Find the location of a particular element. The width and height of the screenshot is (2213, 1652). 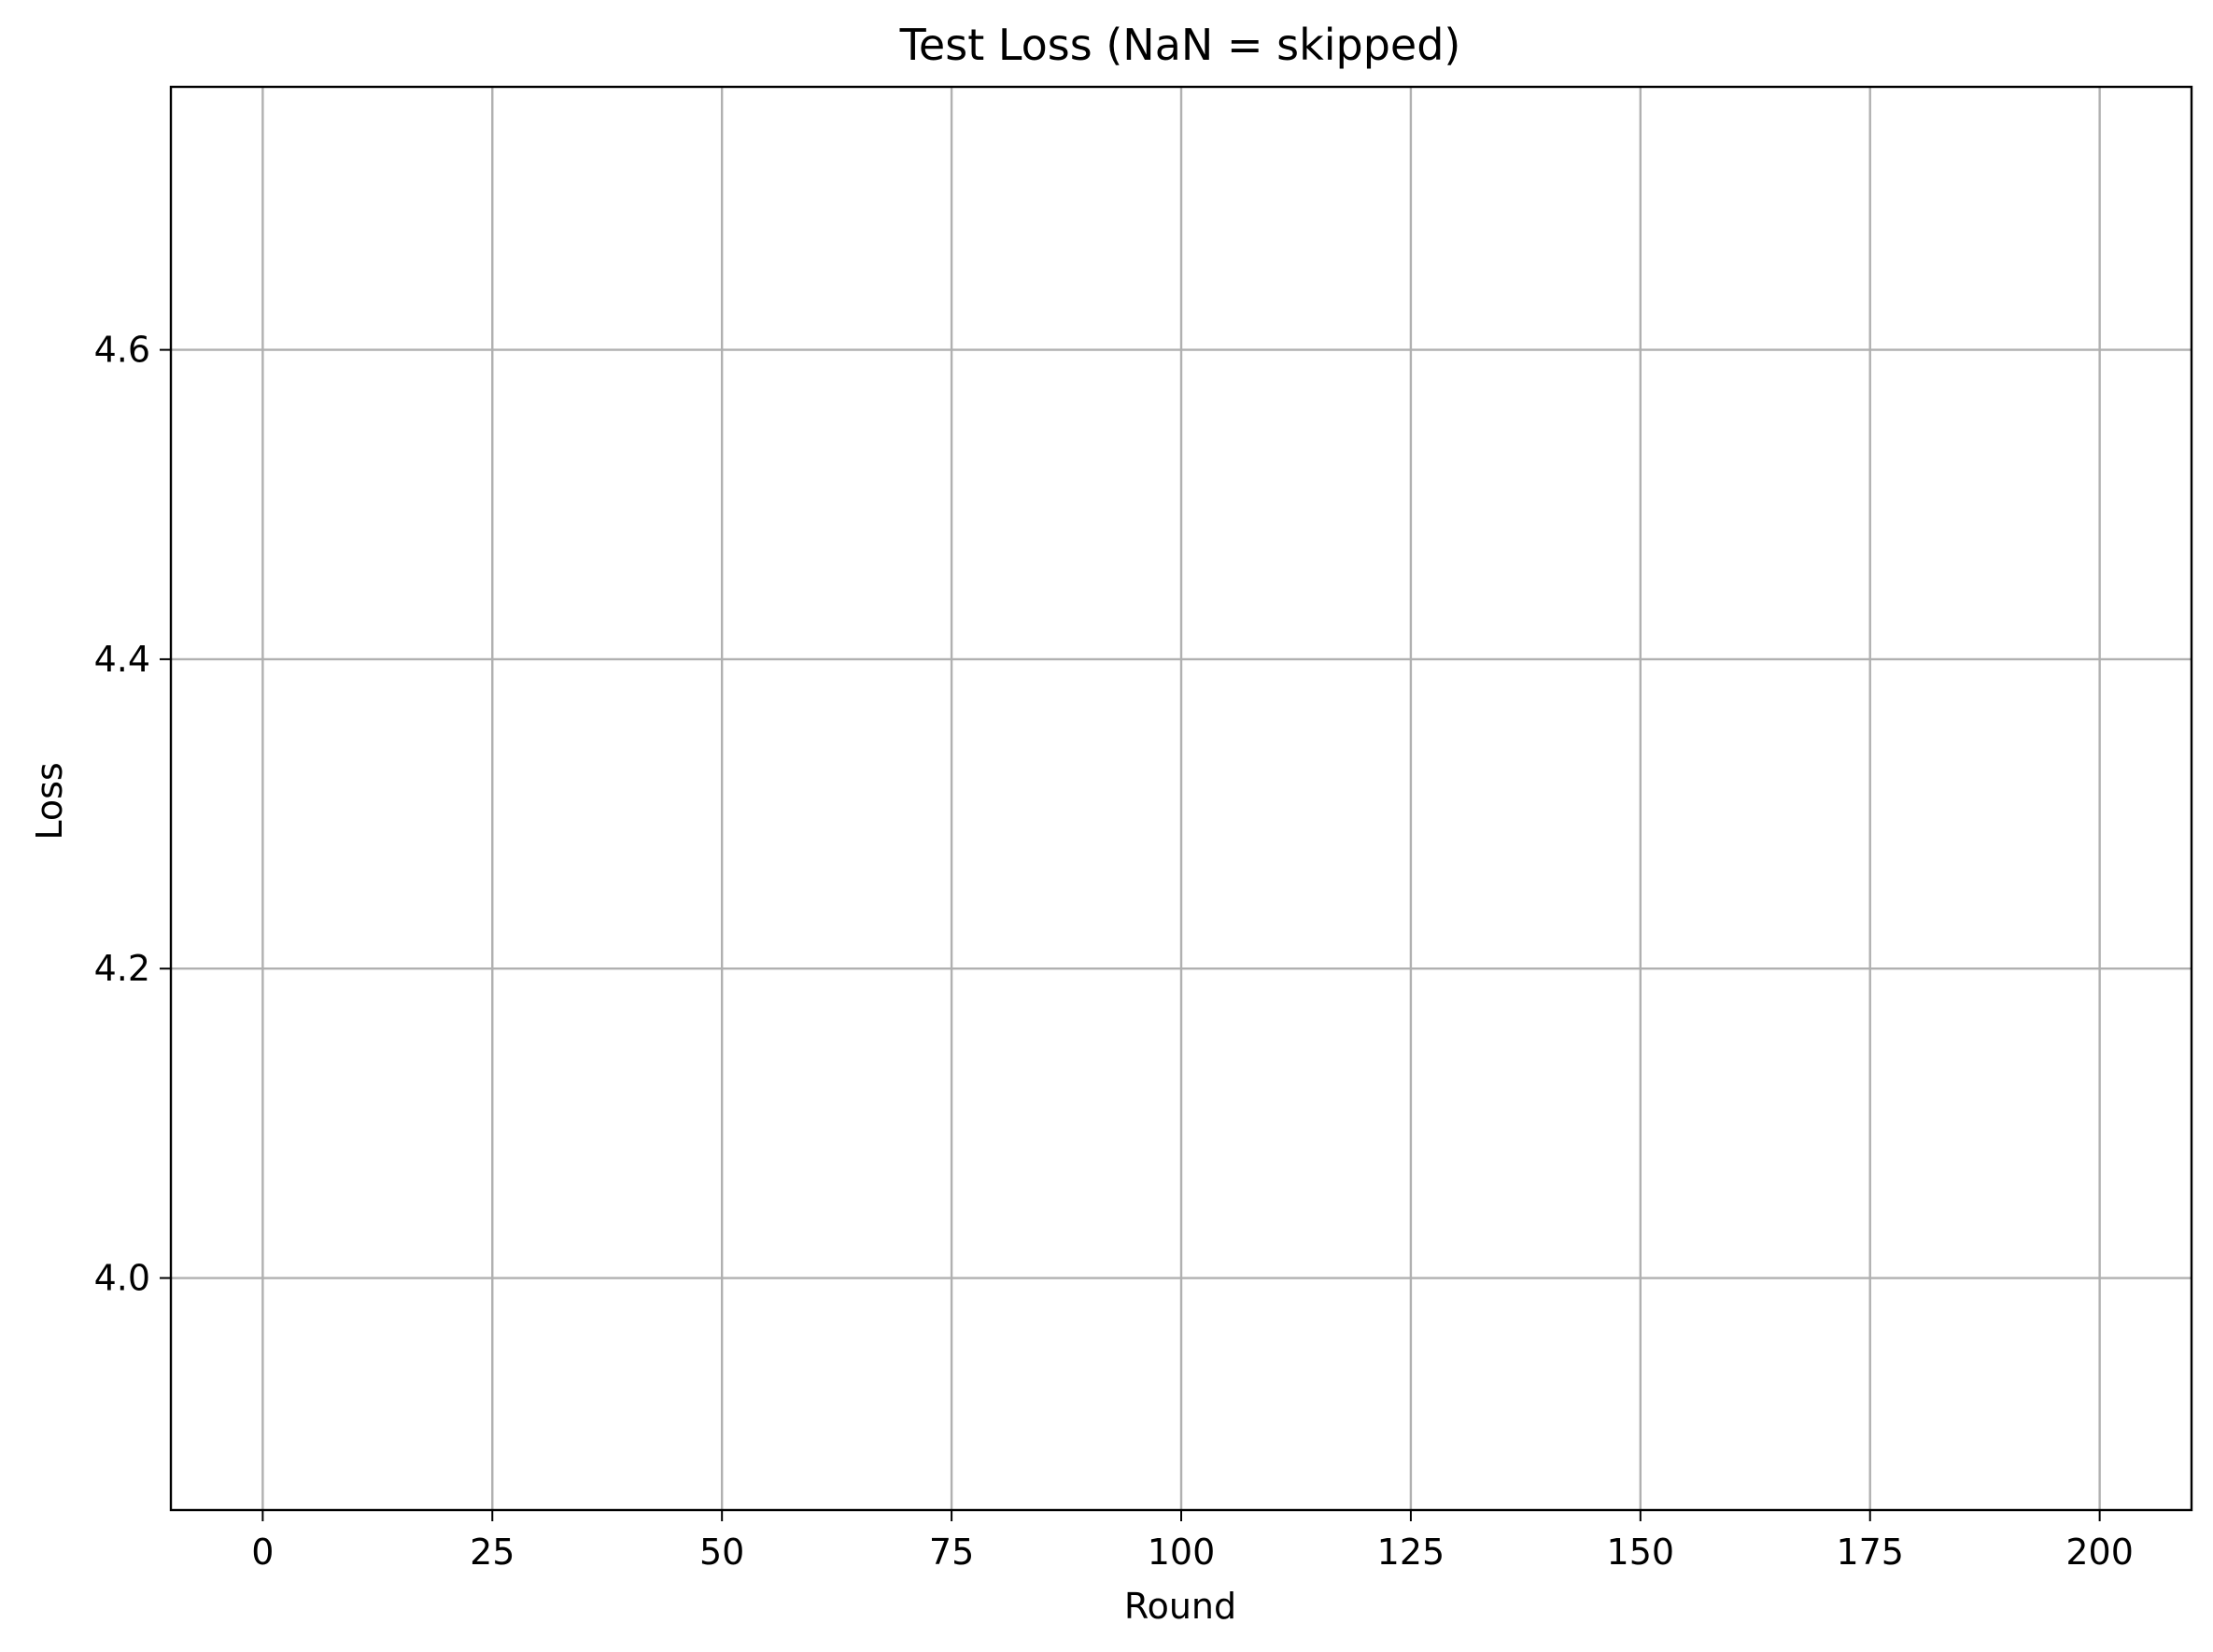

x-tick-label: 0 is located at coordinates (262, 1552).